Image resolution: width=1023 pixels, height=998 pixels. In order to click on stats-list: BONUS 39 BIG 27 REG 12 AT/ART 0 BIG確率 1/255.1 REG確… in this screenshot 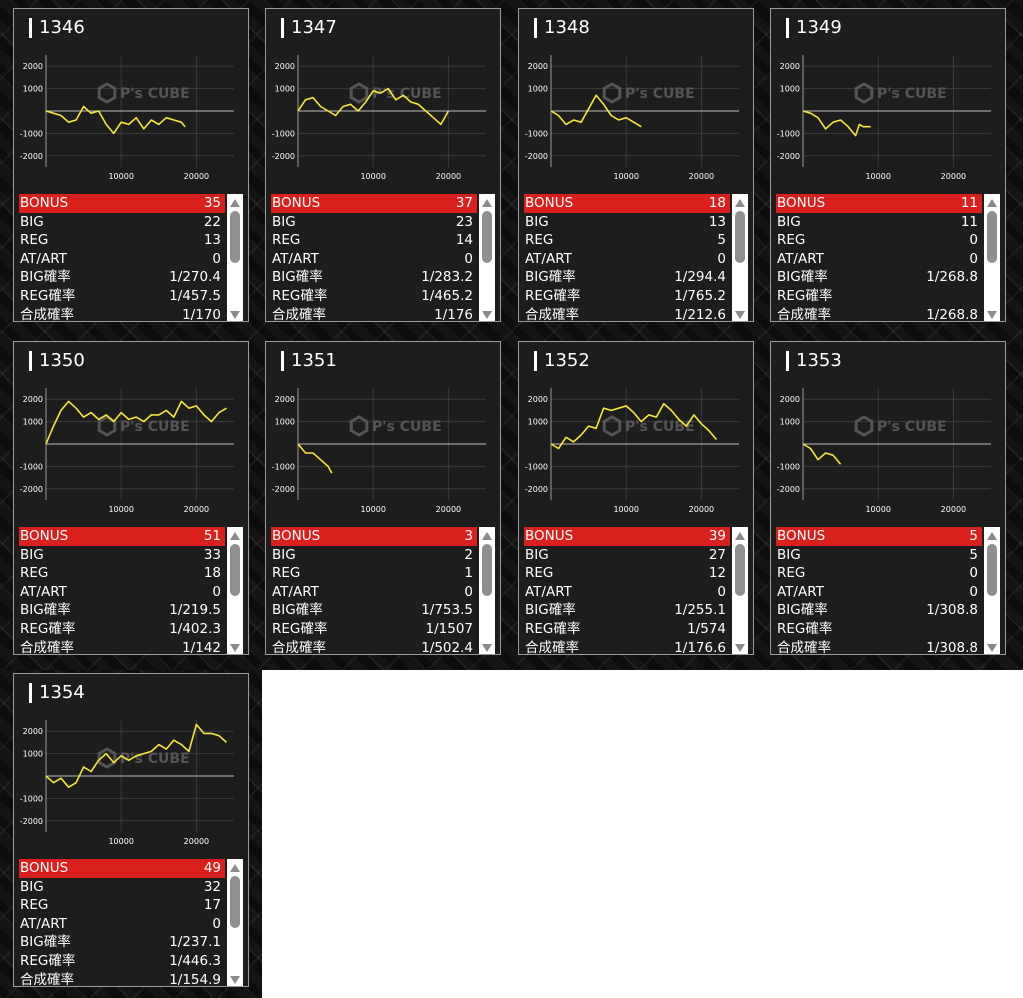, I will do `click(636, 590)`.